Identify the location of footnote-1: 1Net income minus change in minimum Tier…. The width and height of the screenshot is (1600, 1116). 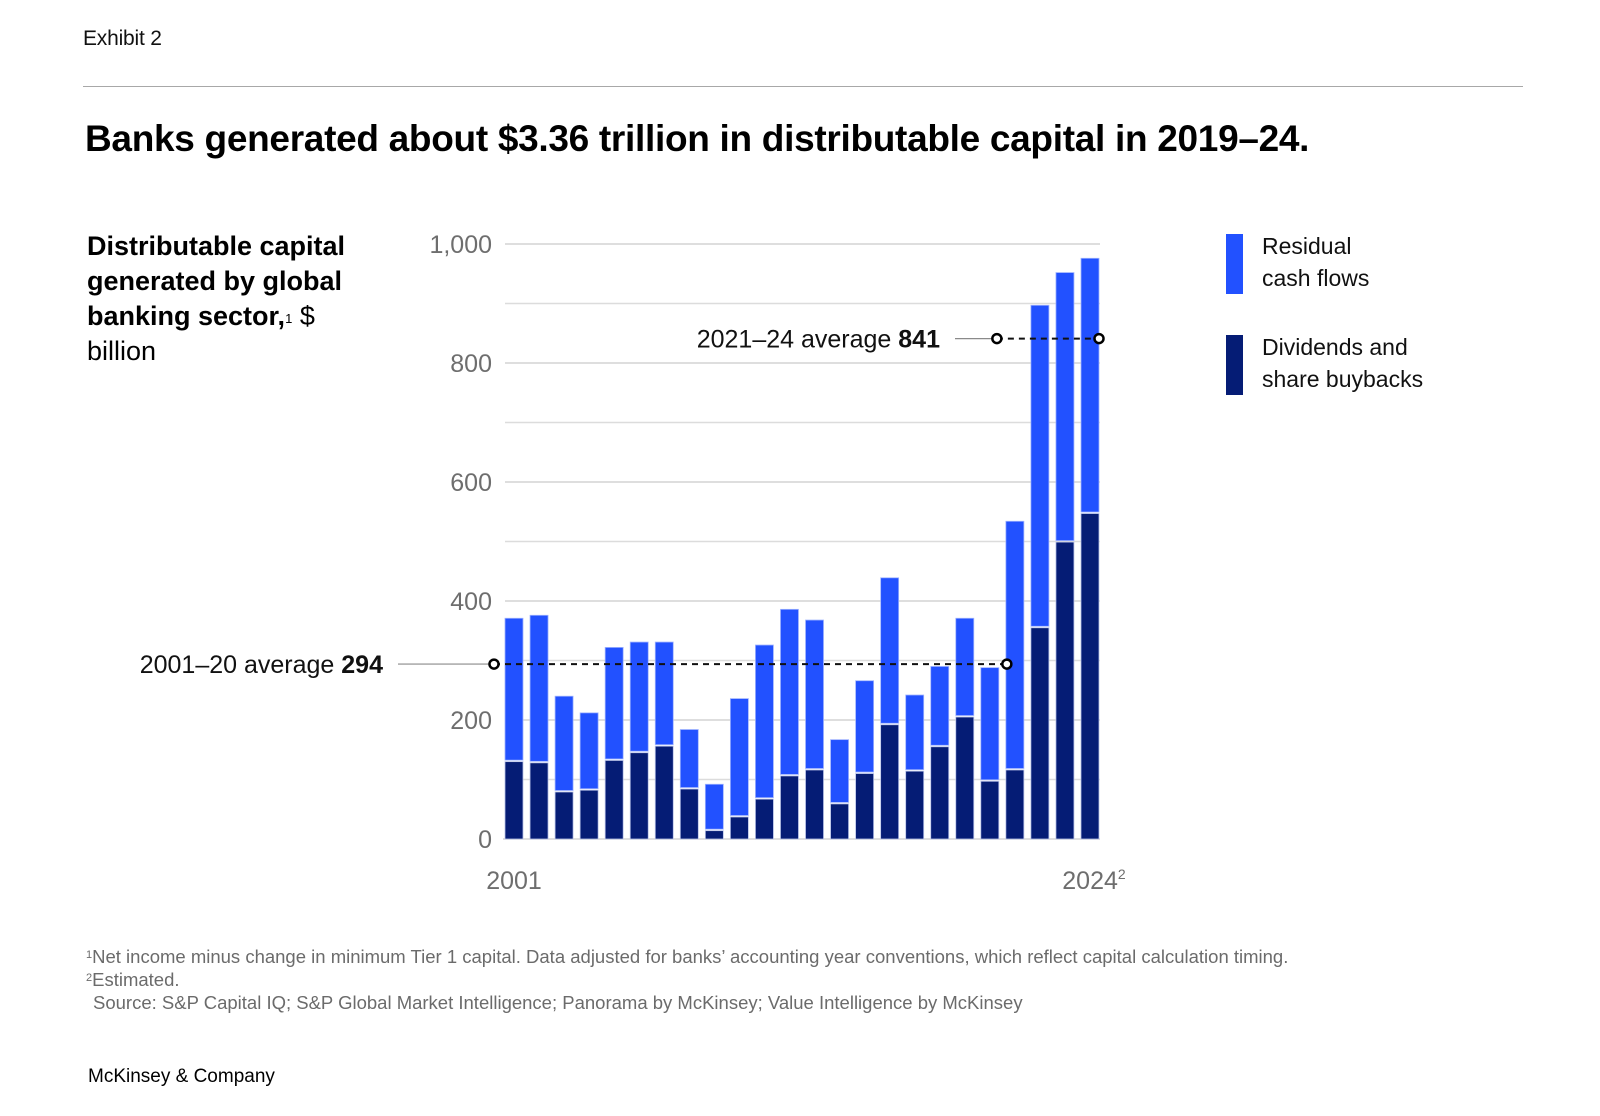
(687, 956).